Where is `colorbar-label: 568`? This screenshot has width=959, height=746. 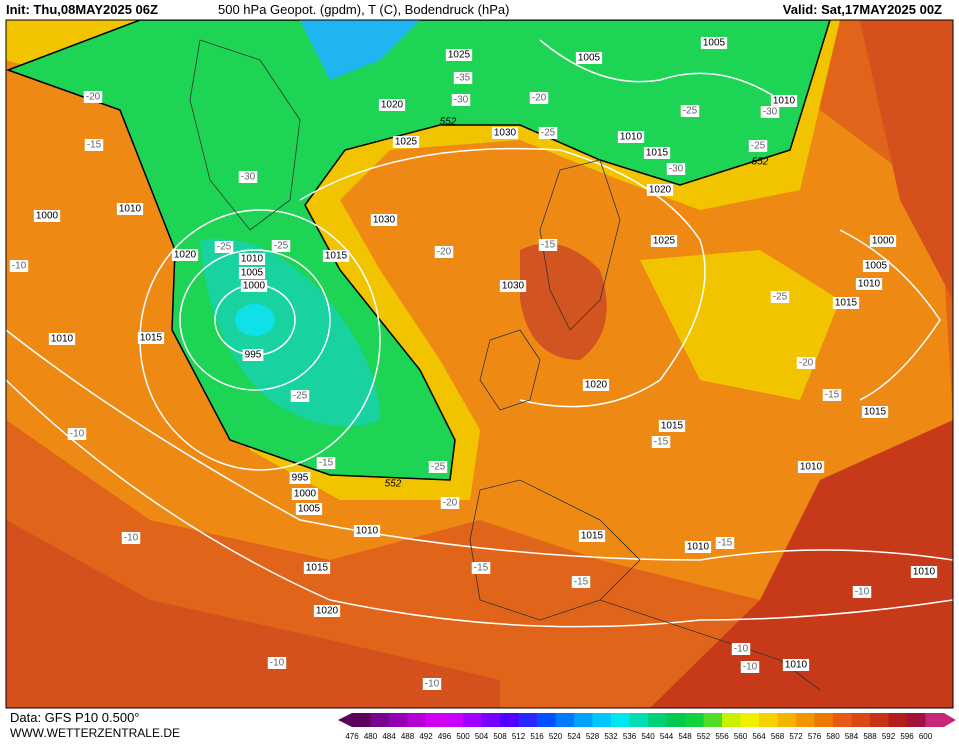
colorbar-label: 568 is located at coordinates (778, 736).